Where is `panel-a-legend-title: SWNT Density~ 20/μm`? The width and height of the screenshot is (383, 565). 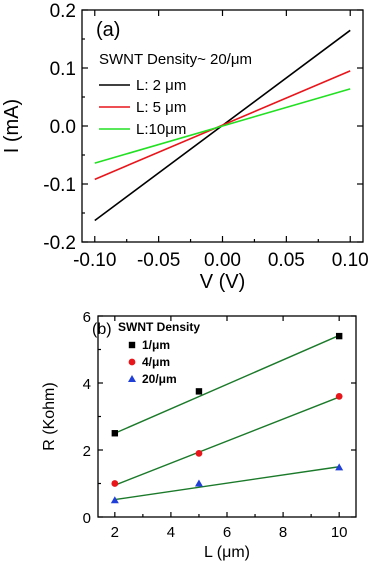 panel-a-legend-title: SWNT Density~ 20/μm is located at coordinates (175, 59).